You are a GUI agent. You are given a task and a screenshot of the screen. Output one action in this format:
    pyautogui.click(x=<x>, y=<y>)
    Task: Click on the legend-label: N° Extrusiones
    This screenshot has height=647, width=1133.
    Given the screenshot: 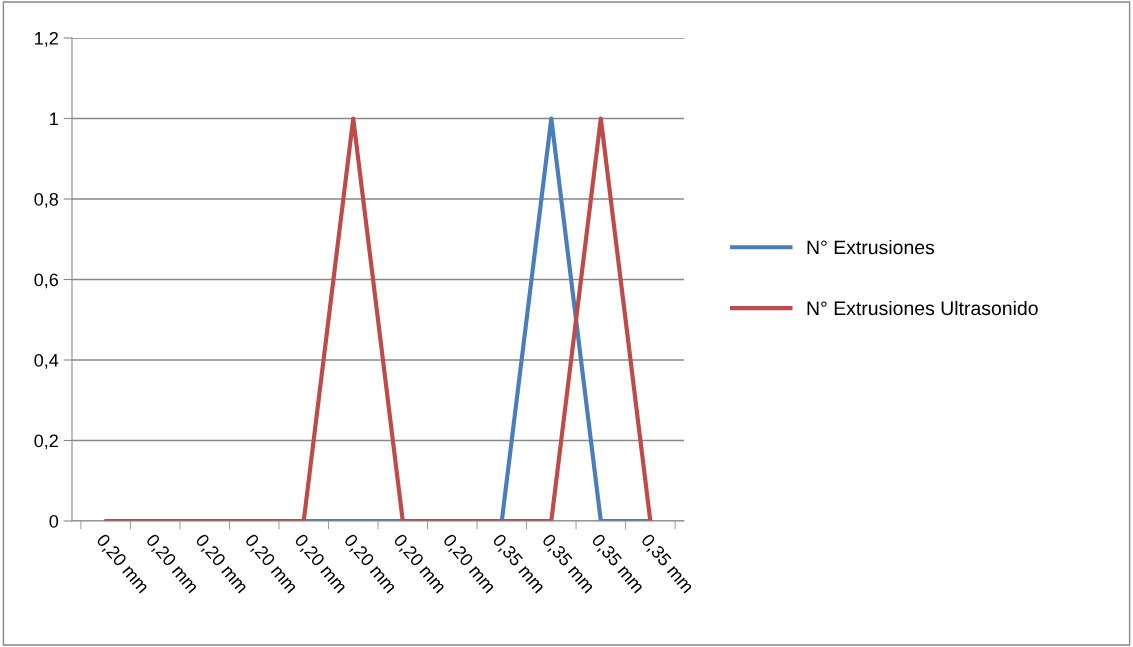 What is the action you would take?
    pyautogui.click(x=871, y=247)
    